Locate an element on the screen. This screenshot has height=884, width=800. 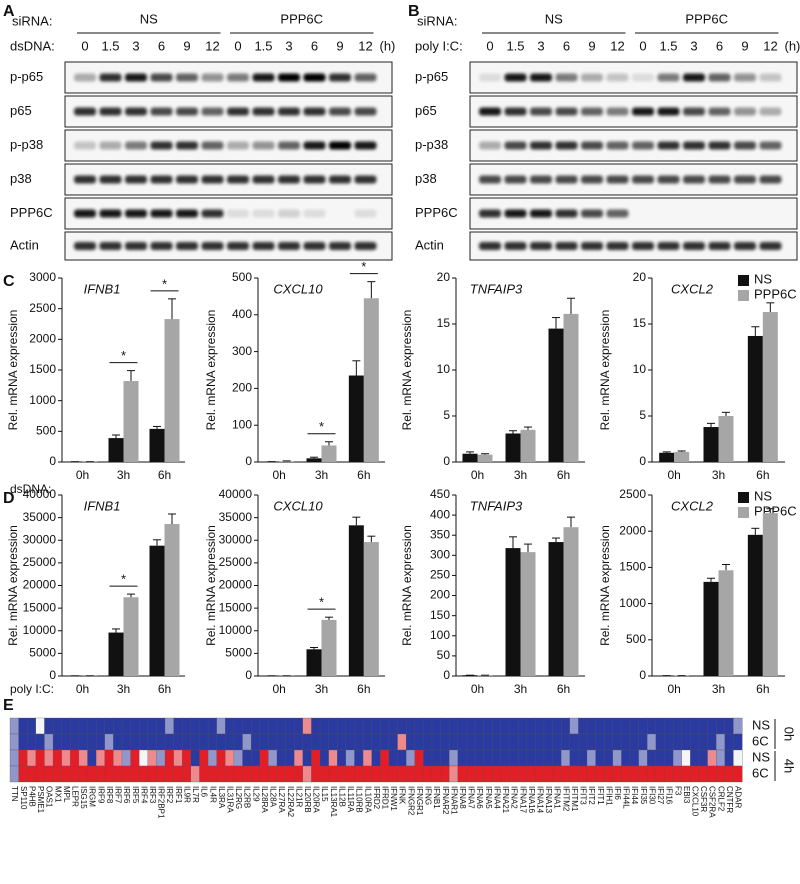
gene-label: IFNA1 is located at coordinates (557, 797).